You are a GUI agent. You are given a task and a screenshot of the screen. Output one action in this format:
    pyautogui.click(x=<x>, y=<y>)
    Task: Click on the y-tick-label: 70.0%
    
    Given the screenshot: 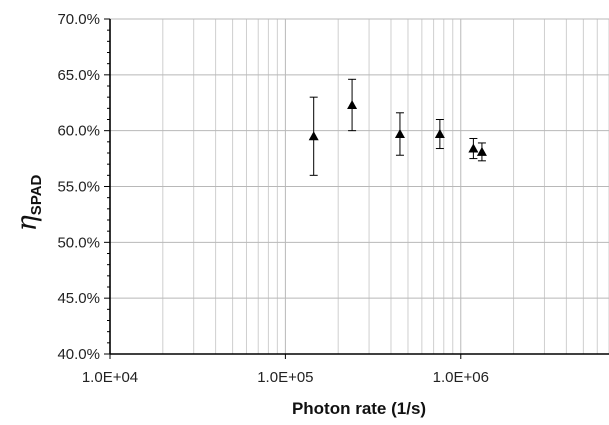 What is the action you would take?
    pyautogui.click(x=78, y=19)
    